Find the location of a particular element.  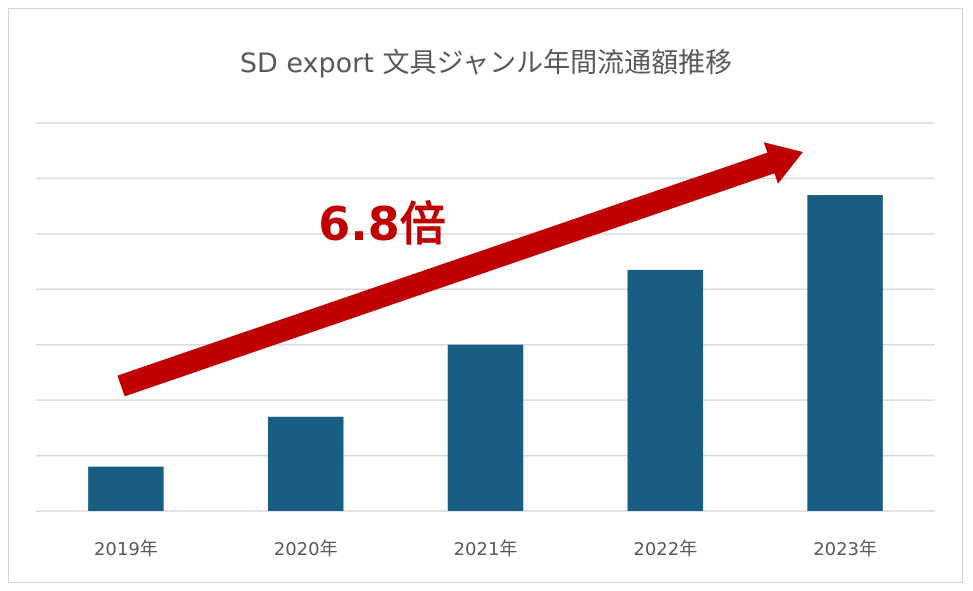

x-tick-labels: 2019年 2020年 2021年 2022年 2023年 is located at coordinates (485, 549).